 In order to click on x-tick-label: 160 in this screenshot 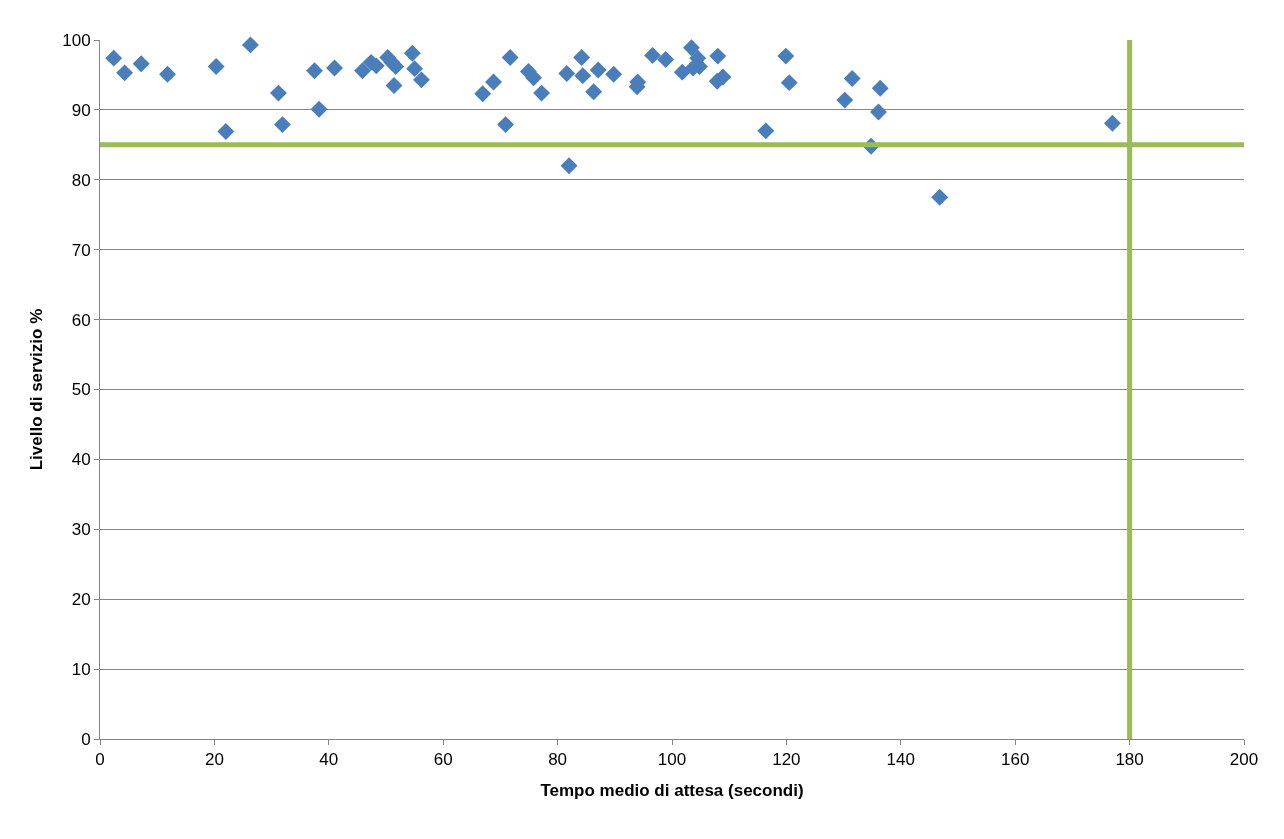, I will do `click(1015, 760)`.